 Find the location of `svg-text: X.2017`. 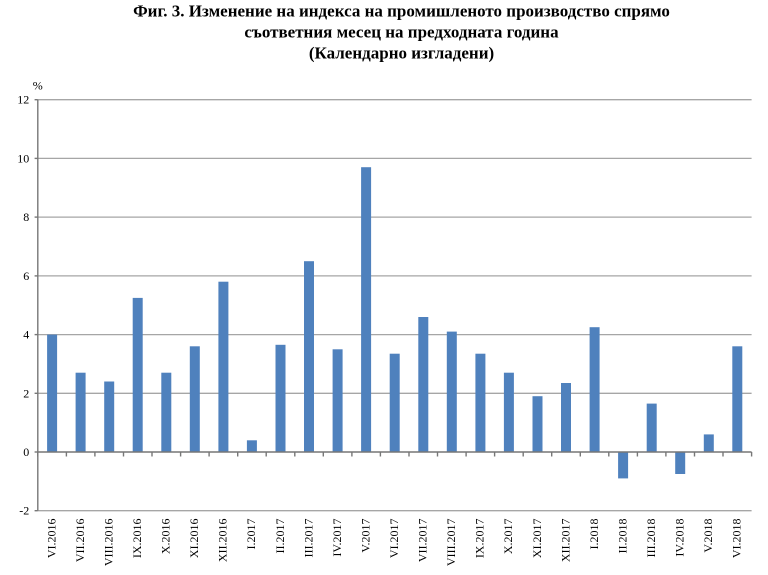

svg-text: X.2017 is located at coordinates (508, 537).